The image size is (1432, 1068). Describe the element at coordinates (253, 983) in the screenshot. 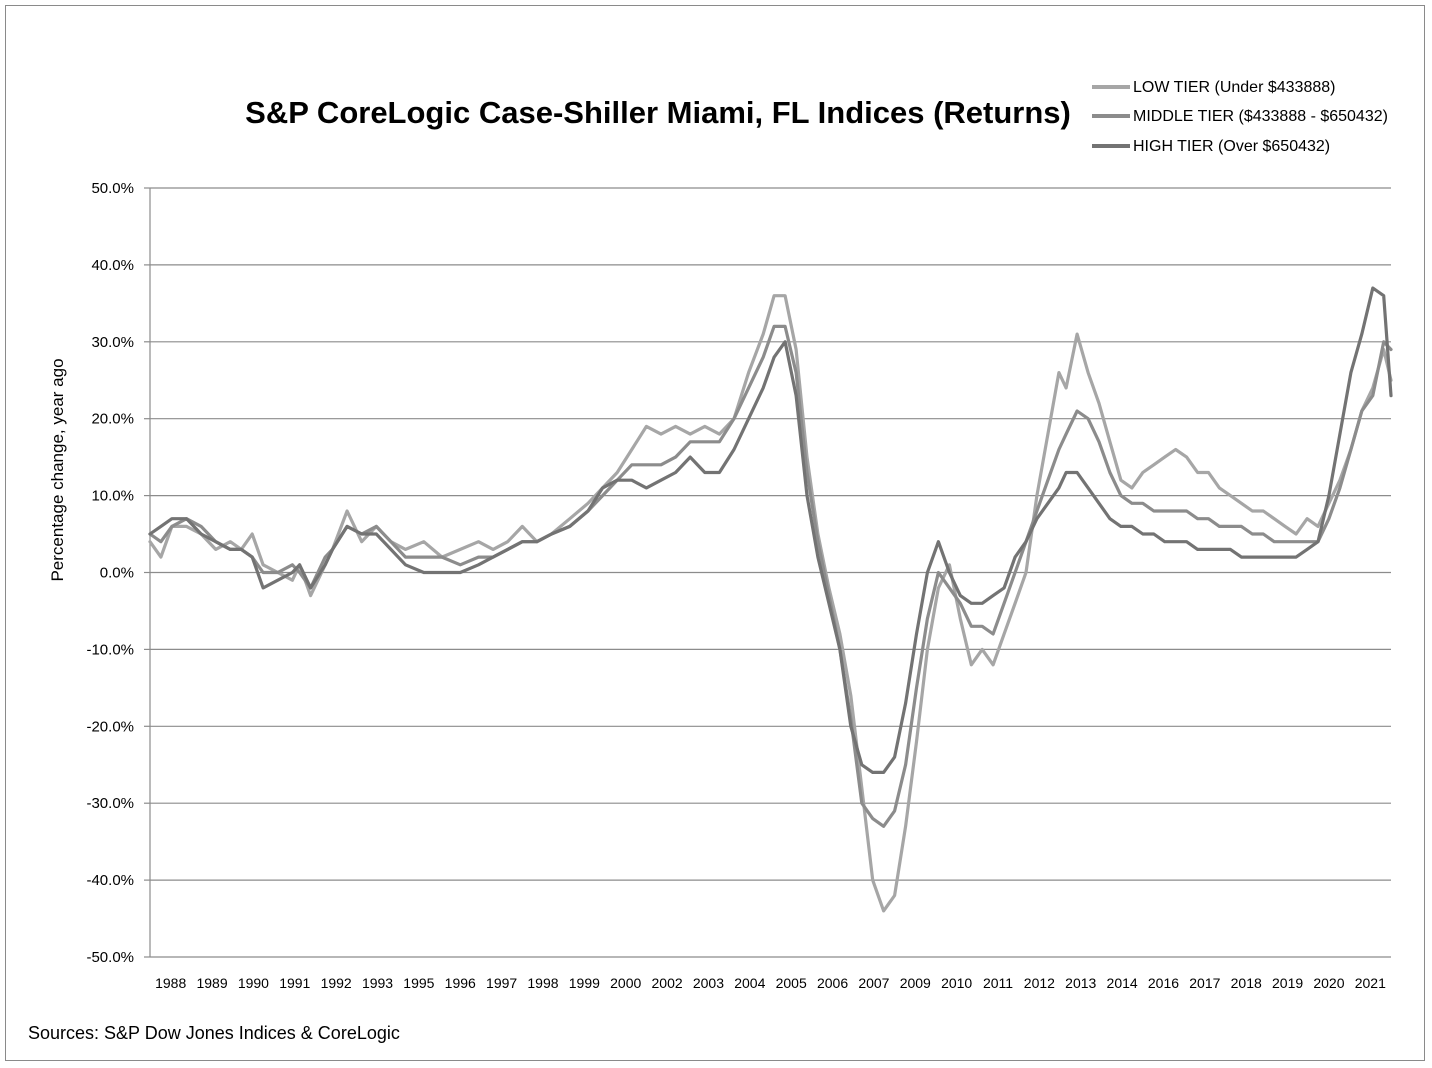

I see `x-tick-label: 1990` at that location.